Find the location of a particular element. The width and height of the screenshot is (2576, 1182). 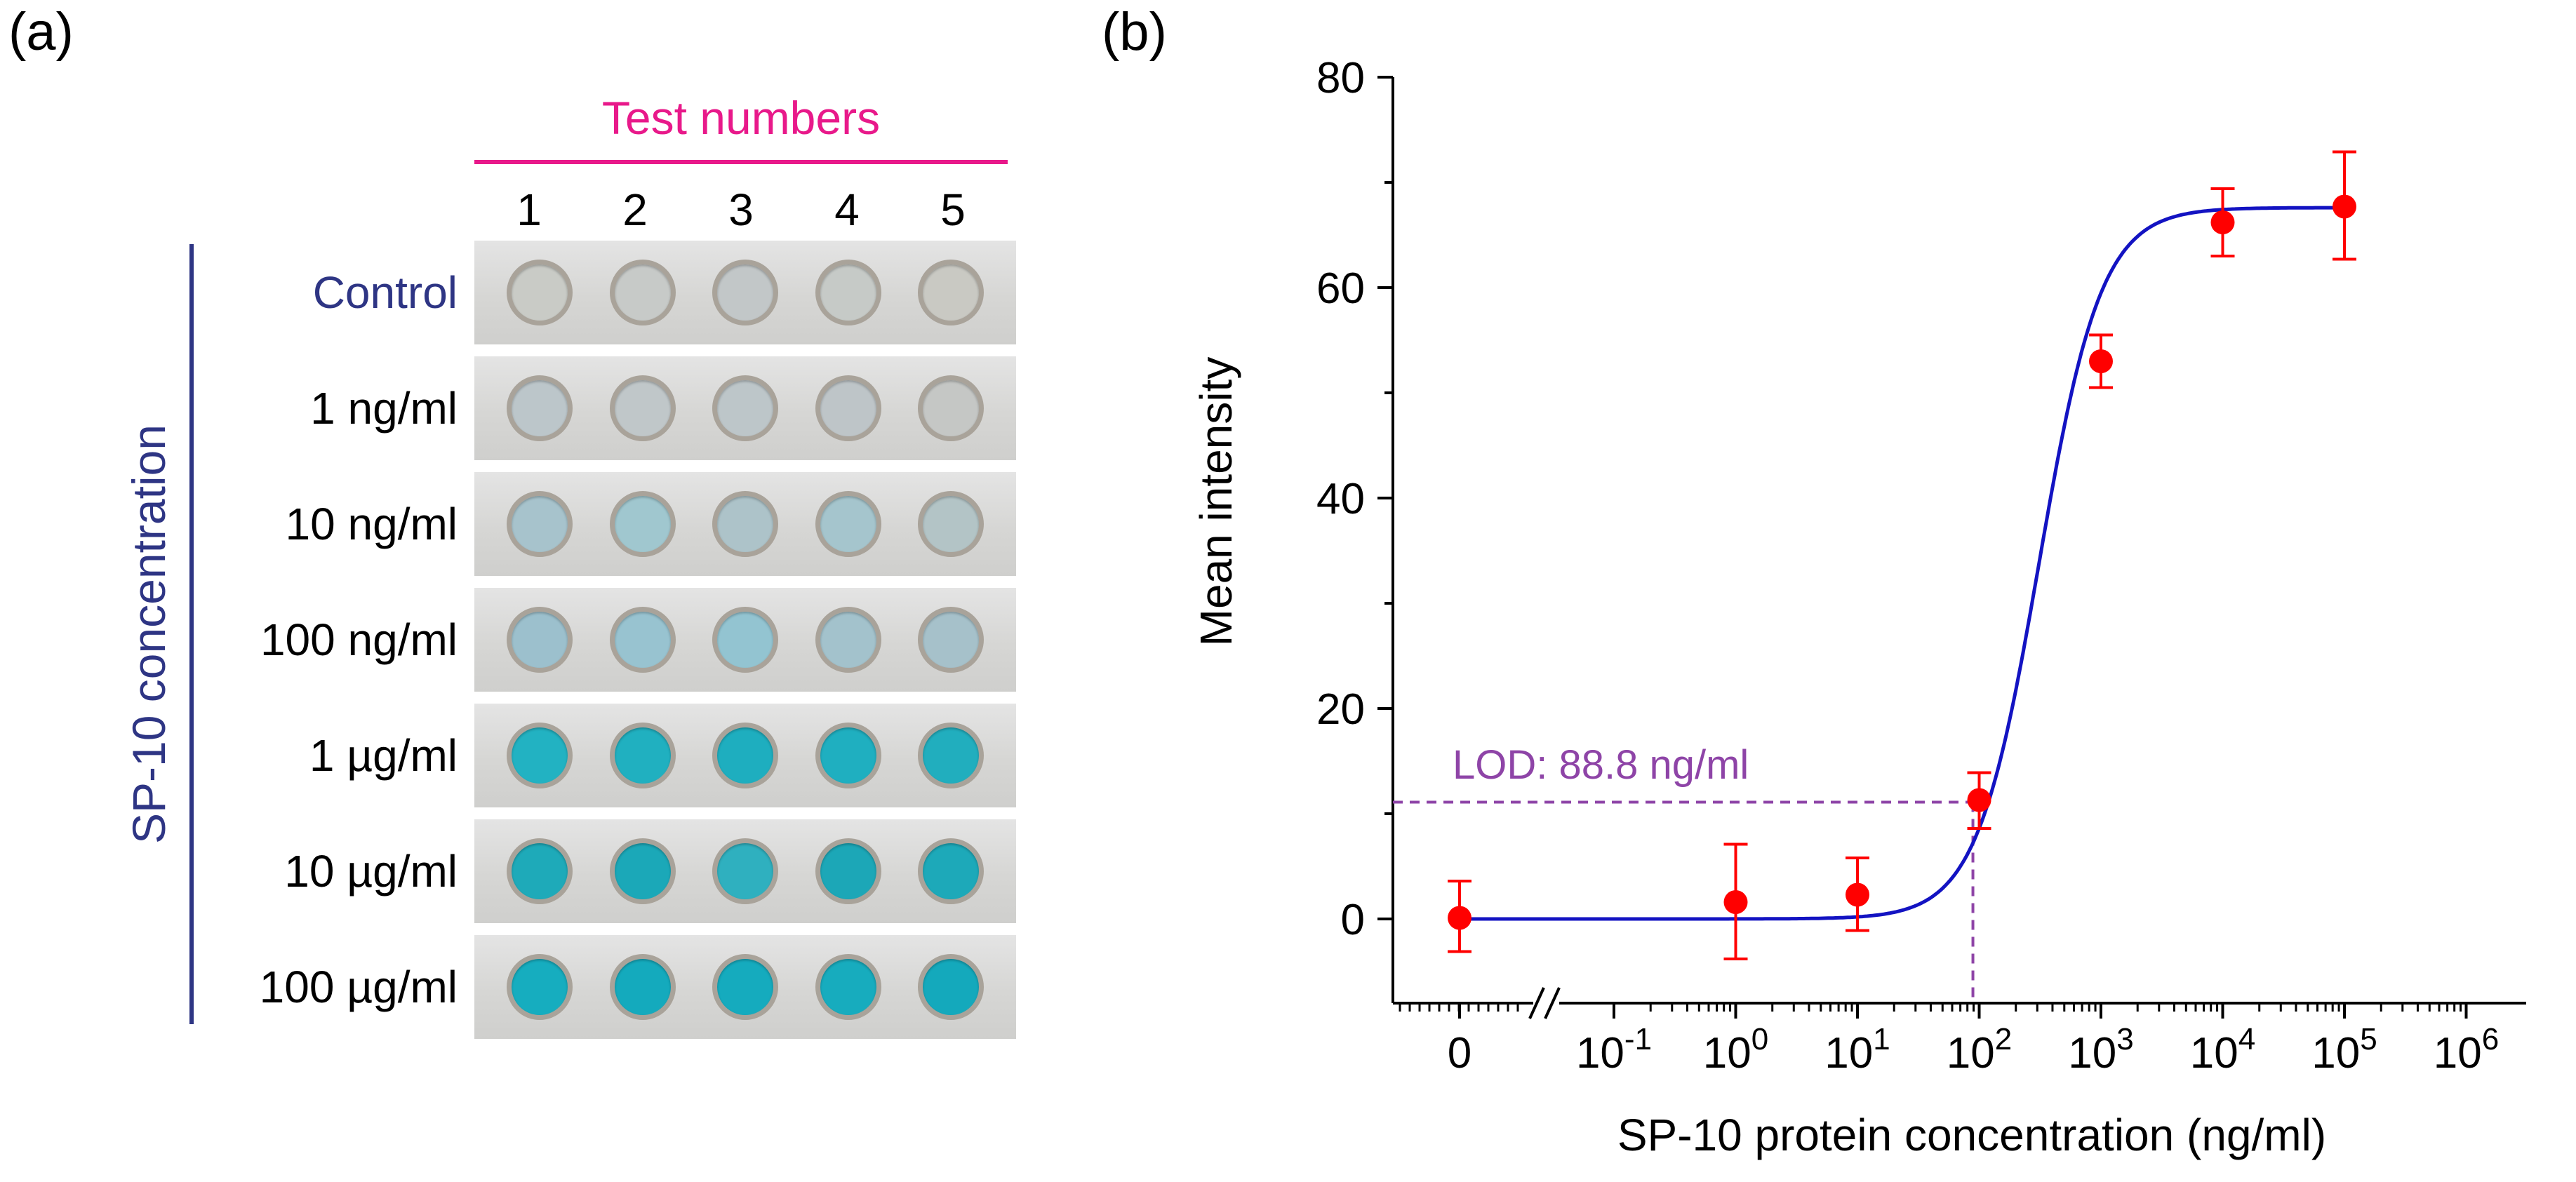

test-number: 4 is located at coordinates (847, 209).